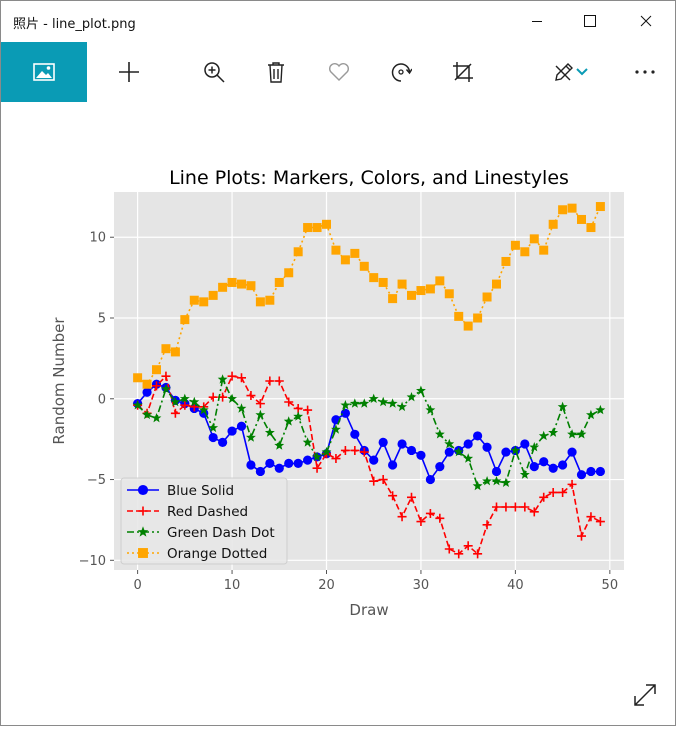  I want to click on minimize-button, so click(537, 21).